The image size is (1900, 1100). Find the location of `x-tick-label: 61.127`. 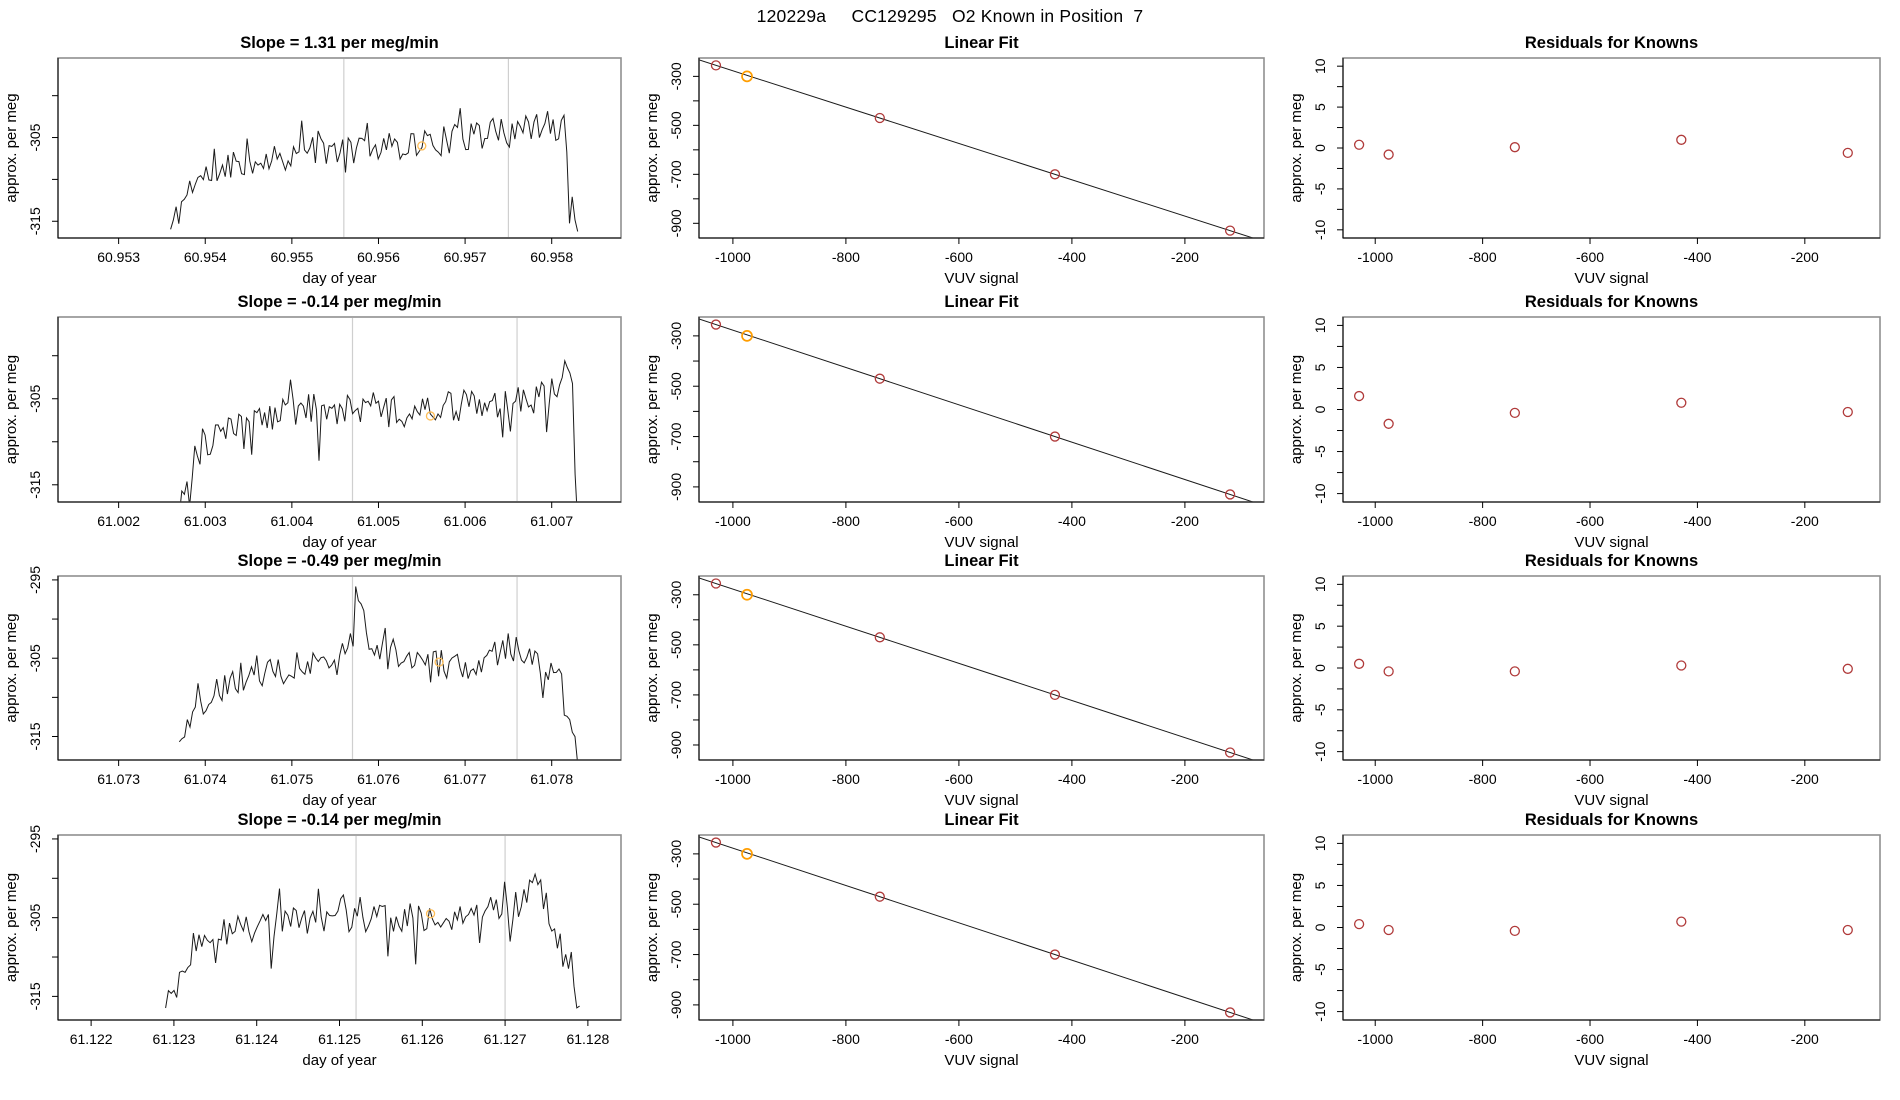

x-tick-label: 61.127 is located at coordinates (505, 1039).